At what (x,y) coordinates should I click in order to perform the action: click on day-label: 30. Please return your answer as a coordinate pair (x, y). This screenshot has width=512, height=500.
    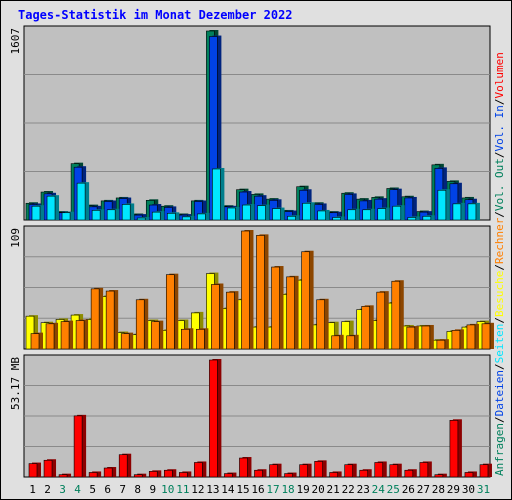
    Looking at the image, I should click on (468, 489).